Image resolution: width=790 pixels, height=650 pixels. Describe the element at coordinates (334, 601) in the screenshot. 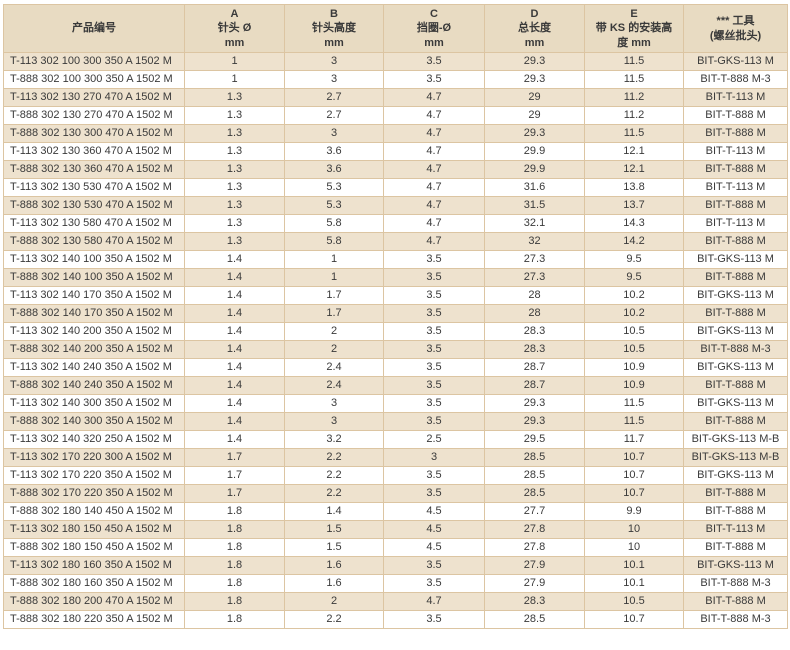

I see `cell-b: 2` at that location.